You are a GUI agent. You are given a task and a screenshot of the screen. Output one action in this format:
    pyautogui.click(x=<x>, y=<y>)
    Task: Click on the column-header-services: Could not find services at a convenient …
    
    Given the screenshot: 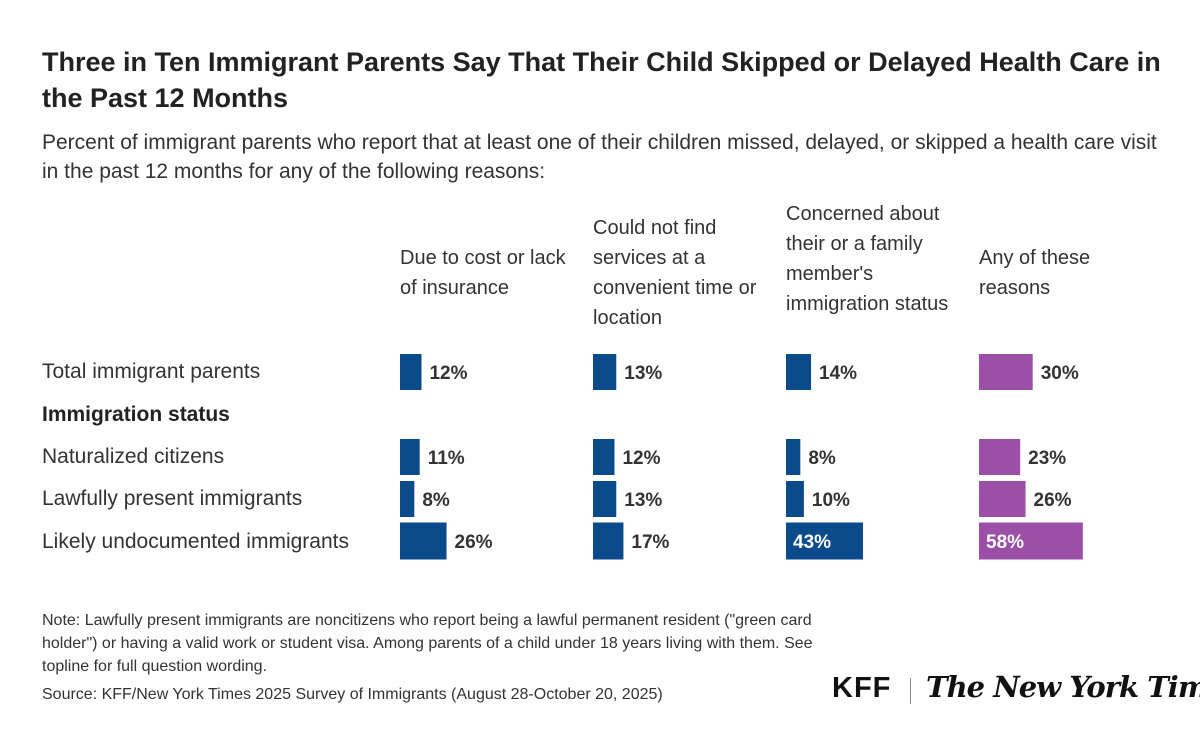 What is the action you would take?
    pyautogui.click(x=675, y=273)
    